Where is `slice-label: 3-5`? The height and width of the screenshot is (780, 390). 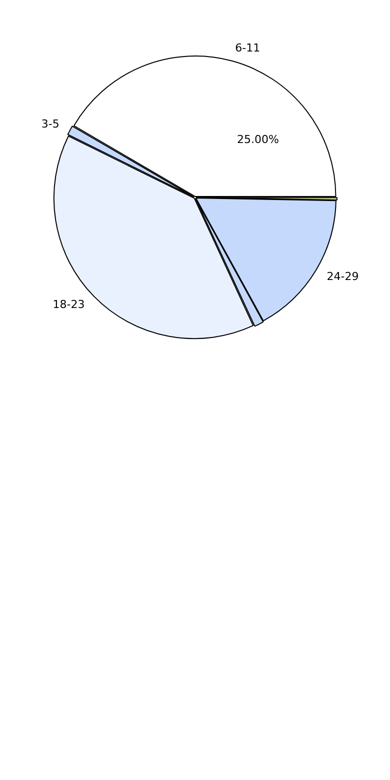
slice-label: 3-5 is located at coordinates (50, 123).